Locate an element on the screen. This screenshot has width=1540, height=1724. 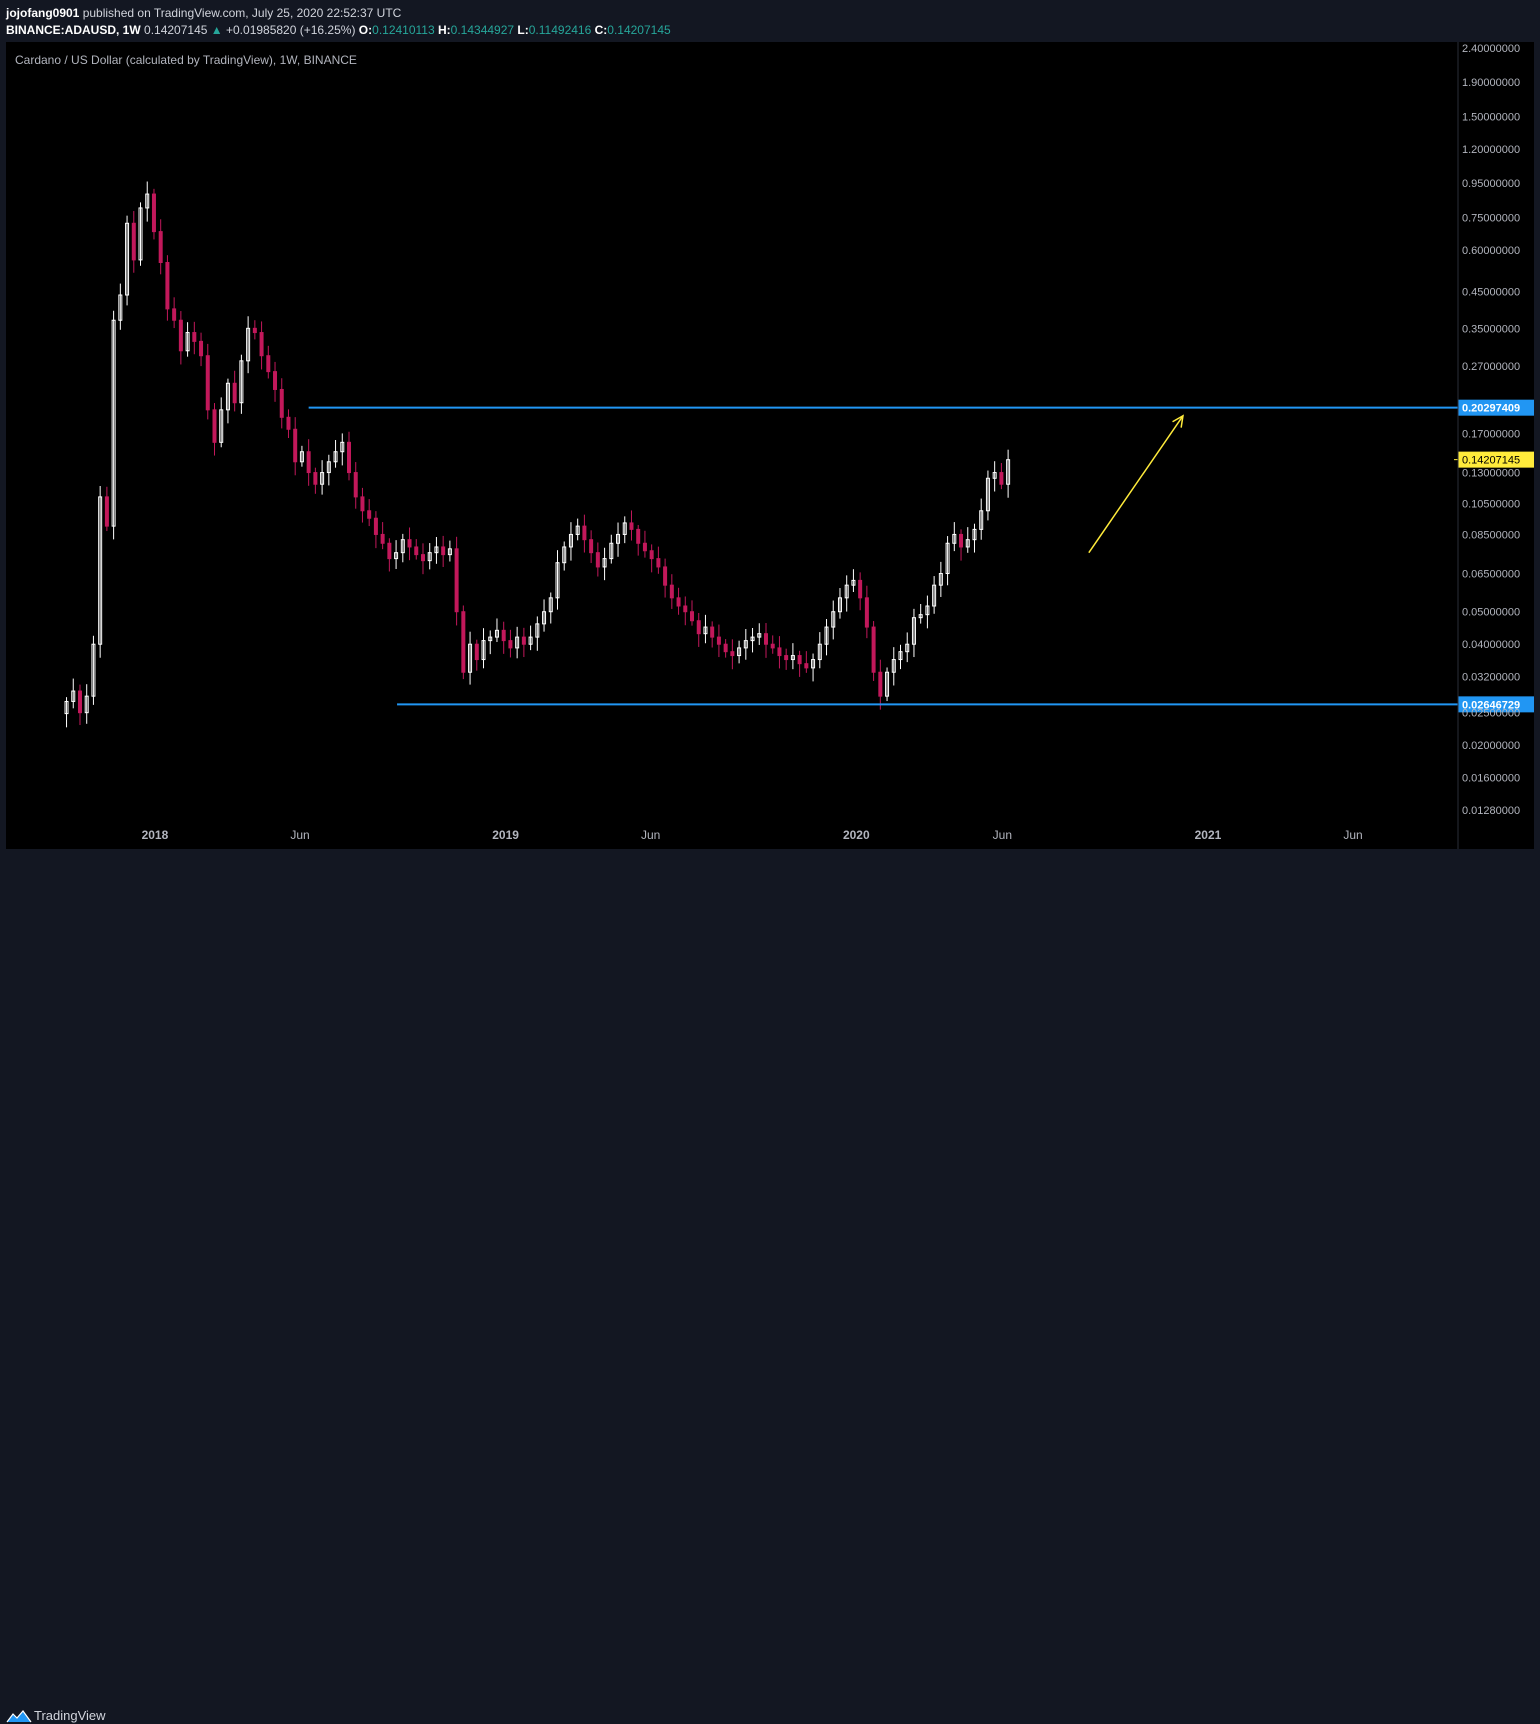
low-value: 0.11492416 is located at coordinates (560, 30).